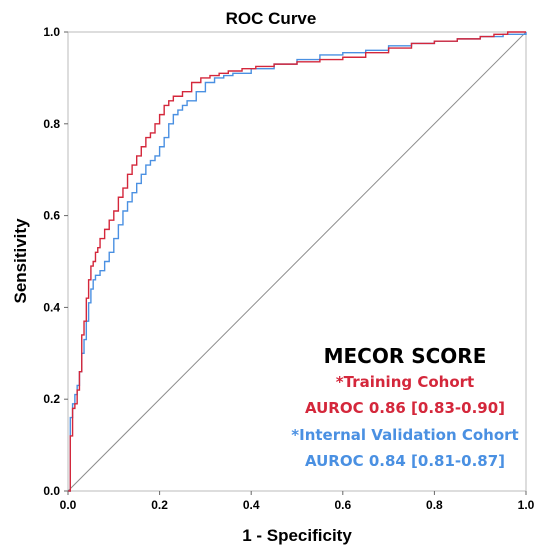 The image size is (542, 550). I want to click on x-tick-label: 0.4, so click(251, 505).